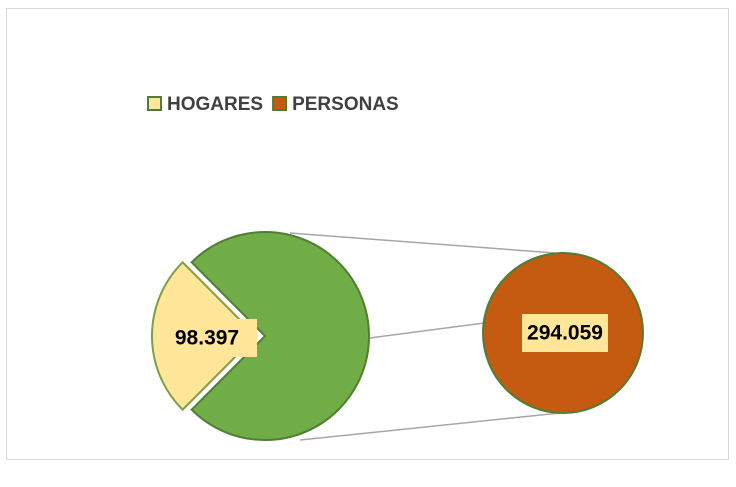 This screenshot has height=487, width=736. I want to click on legend-label: PERSONAS, so click(345, 104).